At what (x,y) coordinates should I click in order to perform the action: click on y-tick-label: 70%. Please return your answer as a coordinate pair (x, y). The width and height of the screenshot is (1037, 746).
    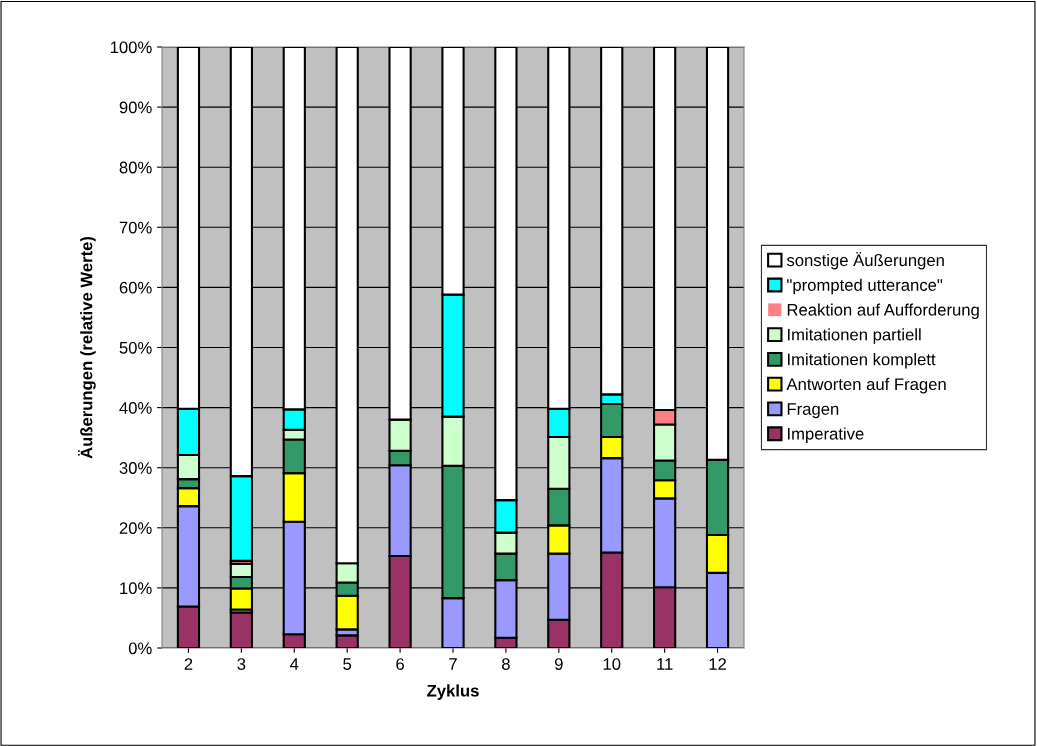
    Looking at the image, I should click on (135, 227).